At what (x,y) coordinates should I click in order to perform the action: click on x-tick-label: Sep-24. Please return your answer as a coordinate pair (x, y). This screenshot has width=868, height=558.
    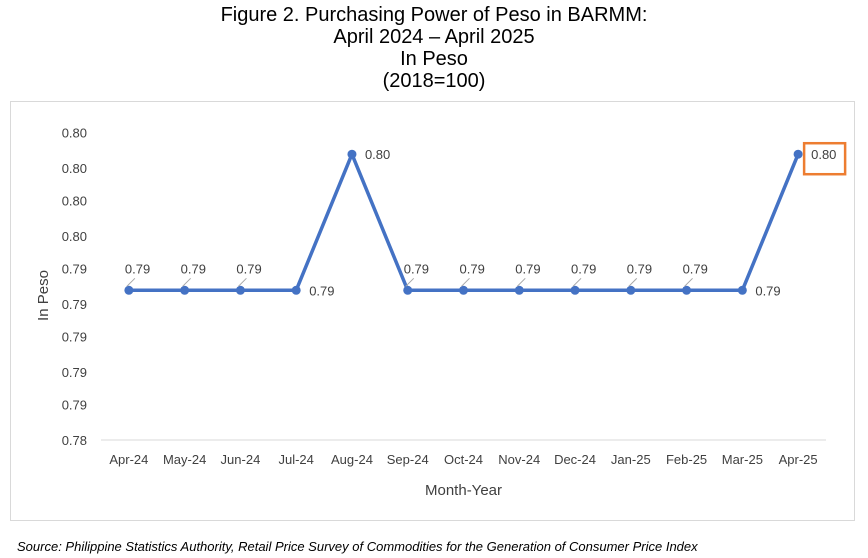
    Looking at the image, I should click on (408, 459).